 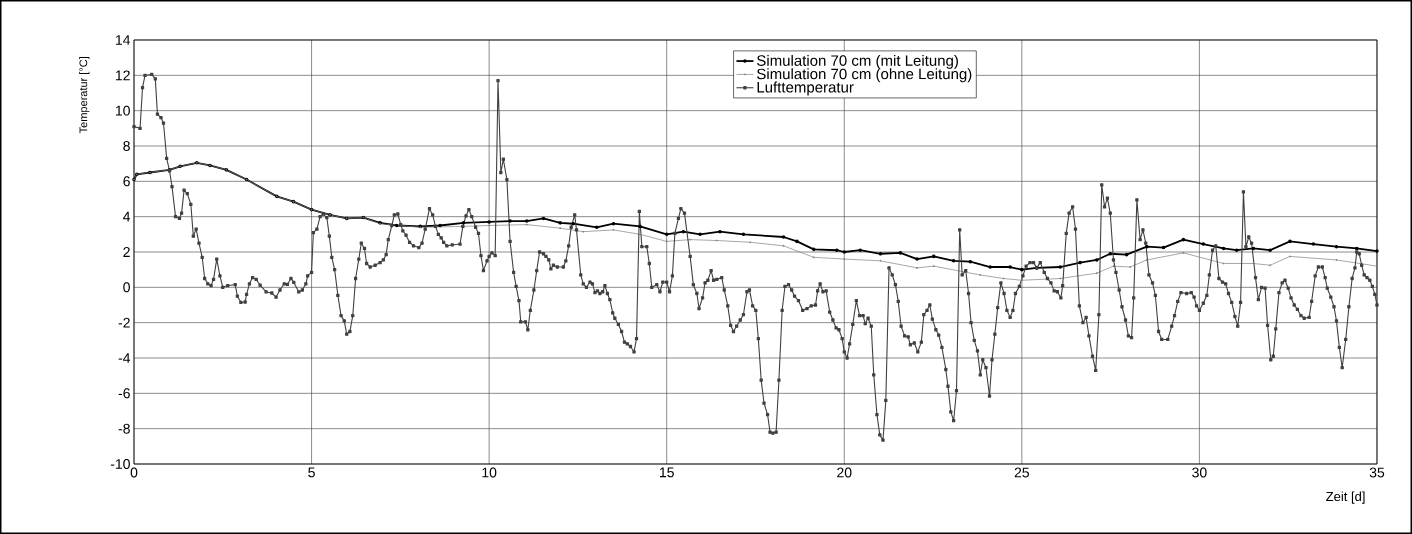 What do you see at coordinates (1345, 497) in the screenshot?
I see `x-axis-title: Zeit [d]` at bounding box center [1345, 497].